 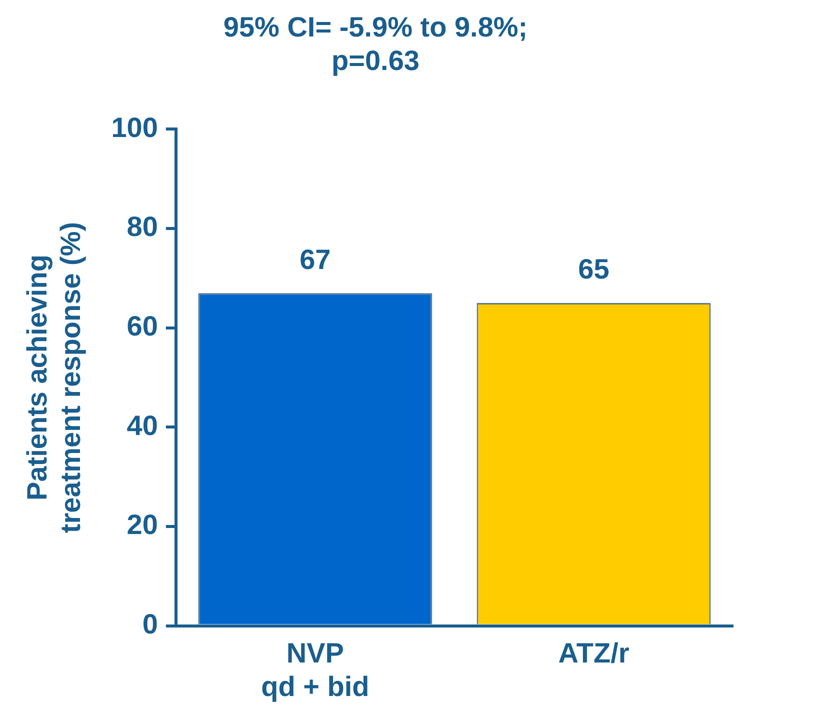 I want to click on x-tick-label: ATZ/r, so click(x=594, y=652).